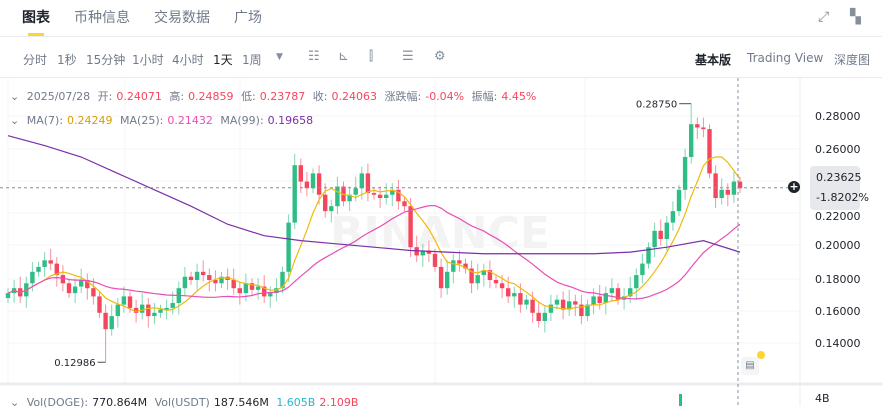 The height and width of the screenshot is (409, 882). I want to click on volume-bar, so click(680, 400).